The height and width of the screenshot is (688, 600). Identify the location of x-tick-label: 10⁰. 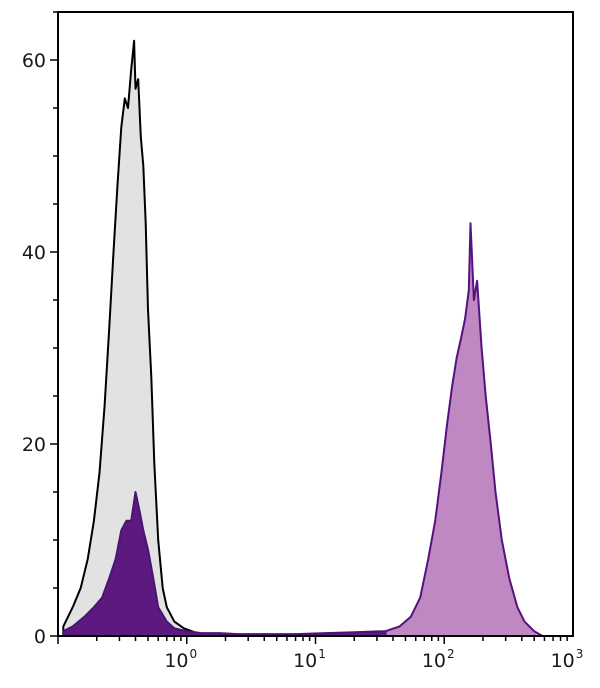
(180, 659).